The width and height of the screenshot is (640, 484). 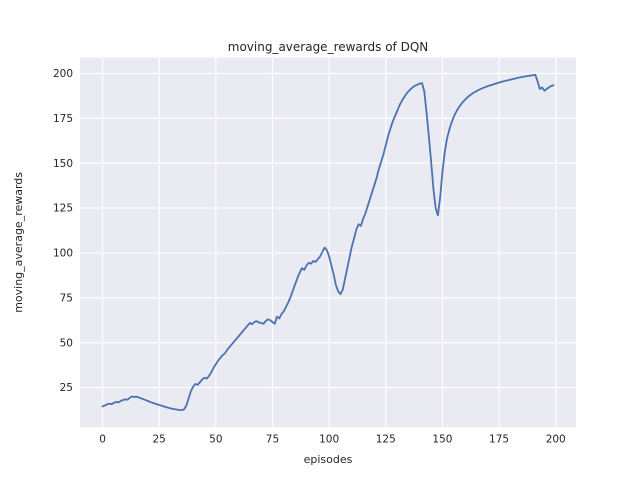 What do you see at coordinates (66, 298) in the screenshot?
I see `y-tick-label: 75` at bounding box center [66, 298].